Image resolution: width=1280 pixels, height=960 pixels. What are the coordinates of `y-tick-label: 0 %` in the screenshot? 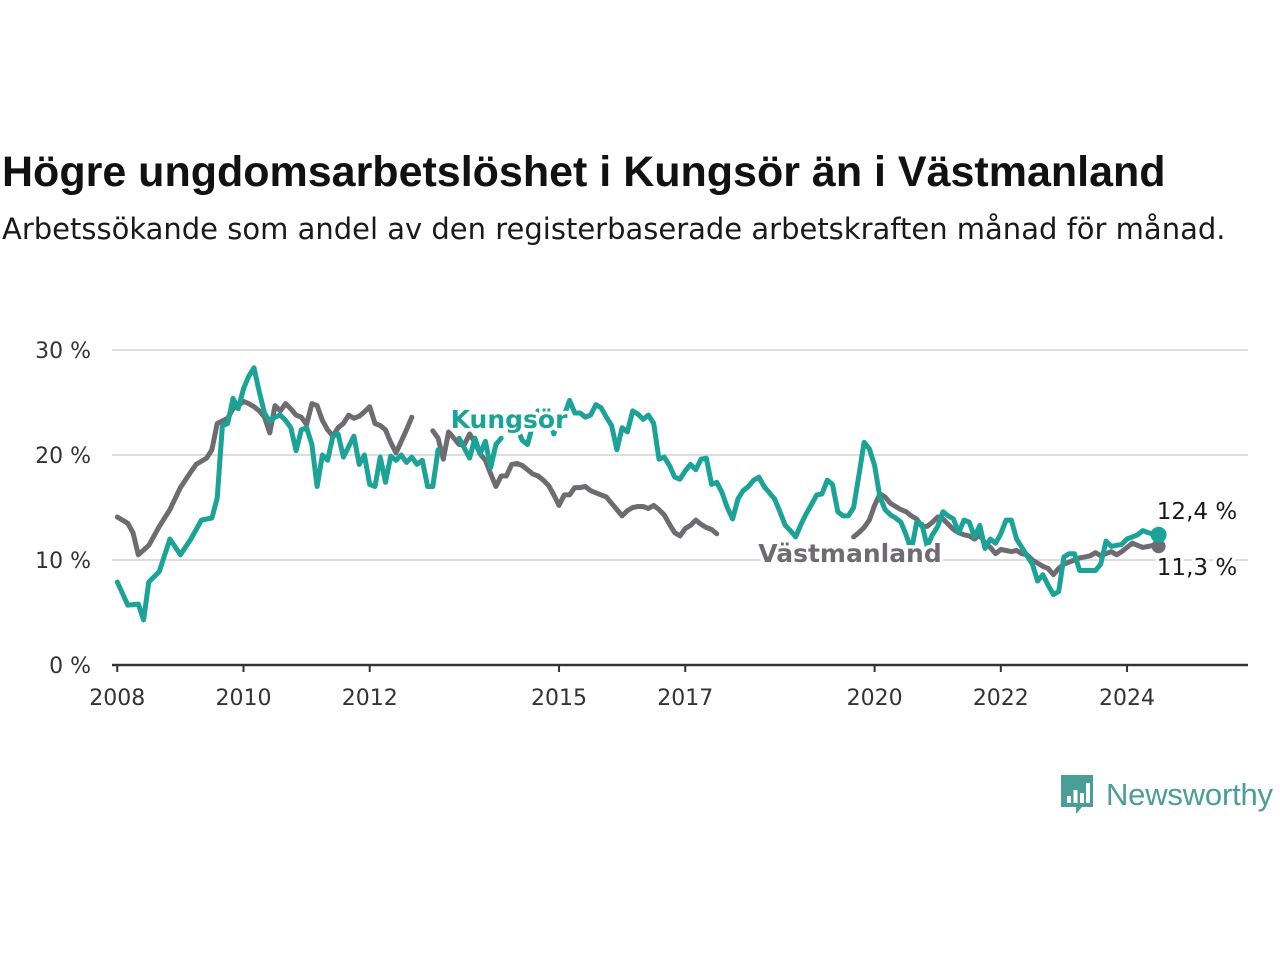 It's located at (70, 666).